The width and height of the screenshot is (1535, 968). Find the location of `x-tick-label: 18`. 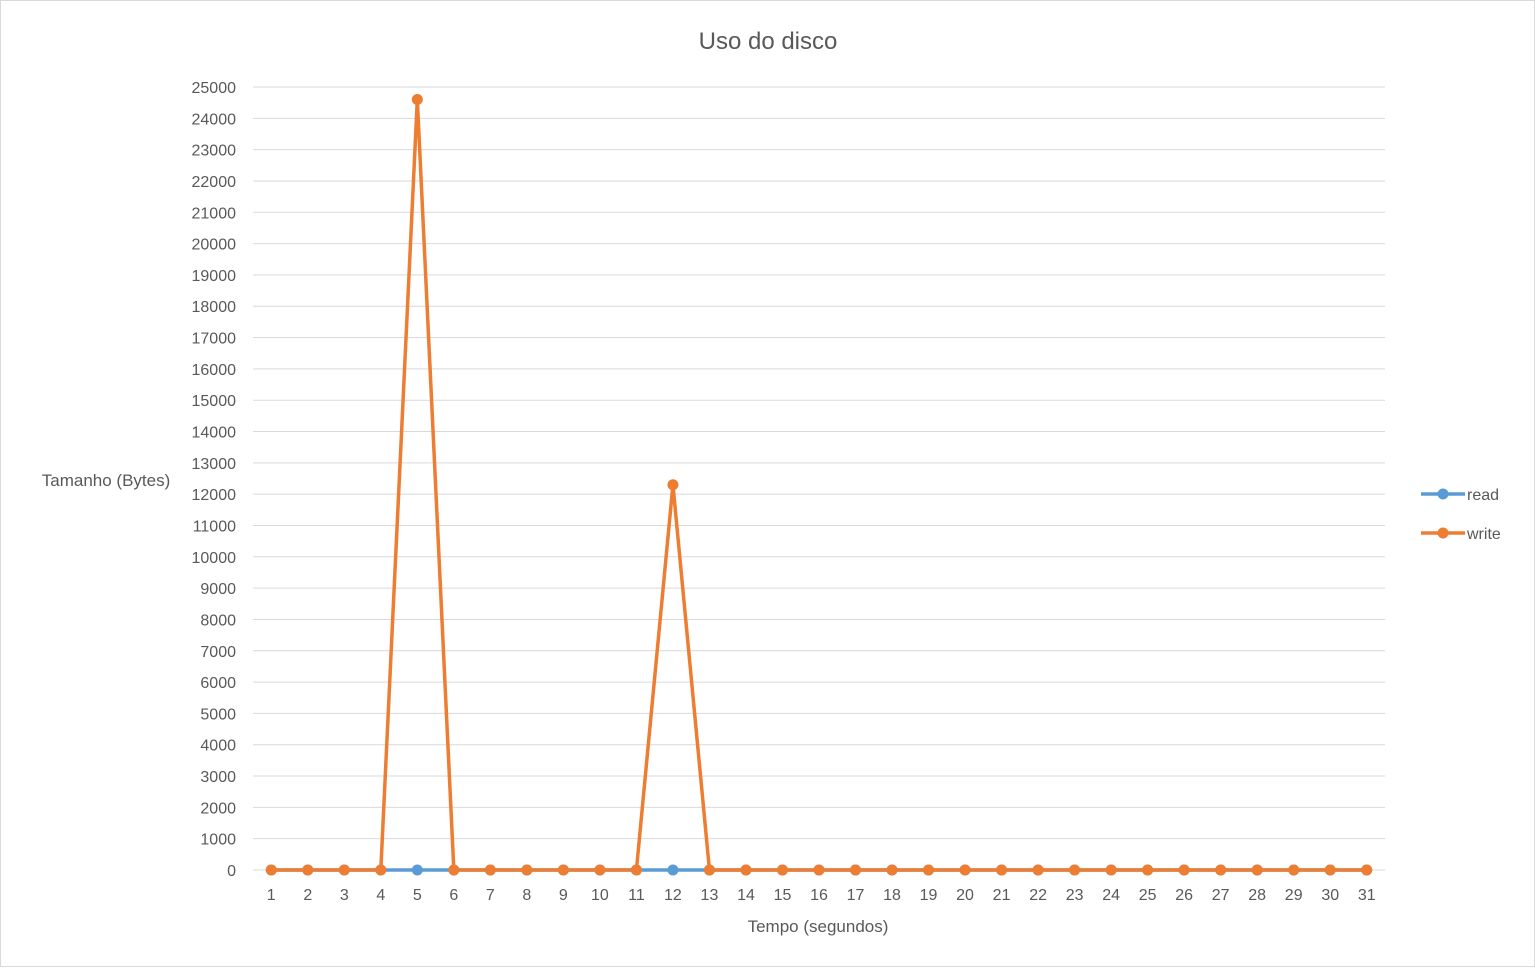

x-tick-label: 18 is located at coordinates (892, 895).